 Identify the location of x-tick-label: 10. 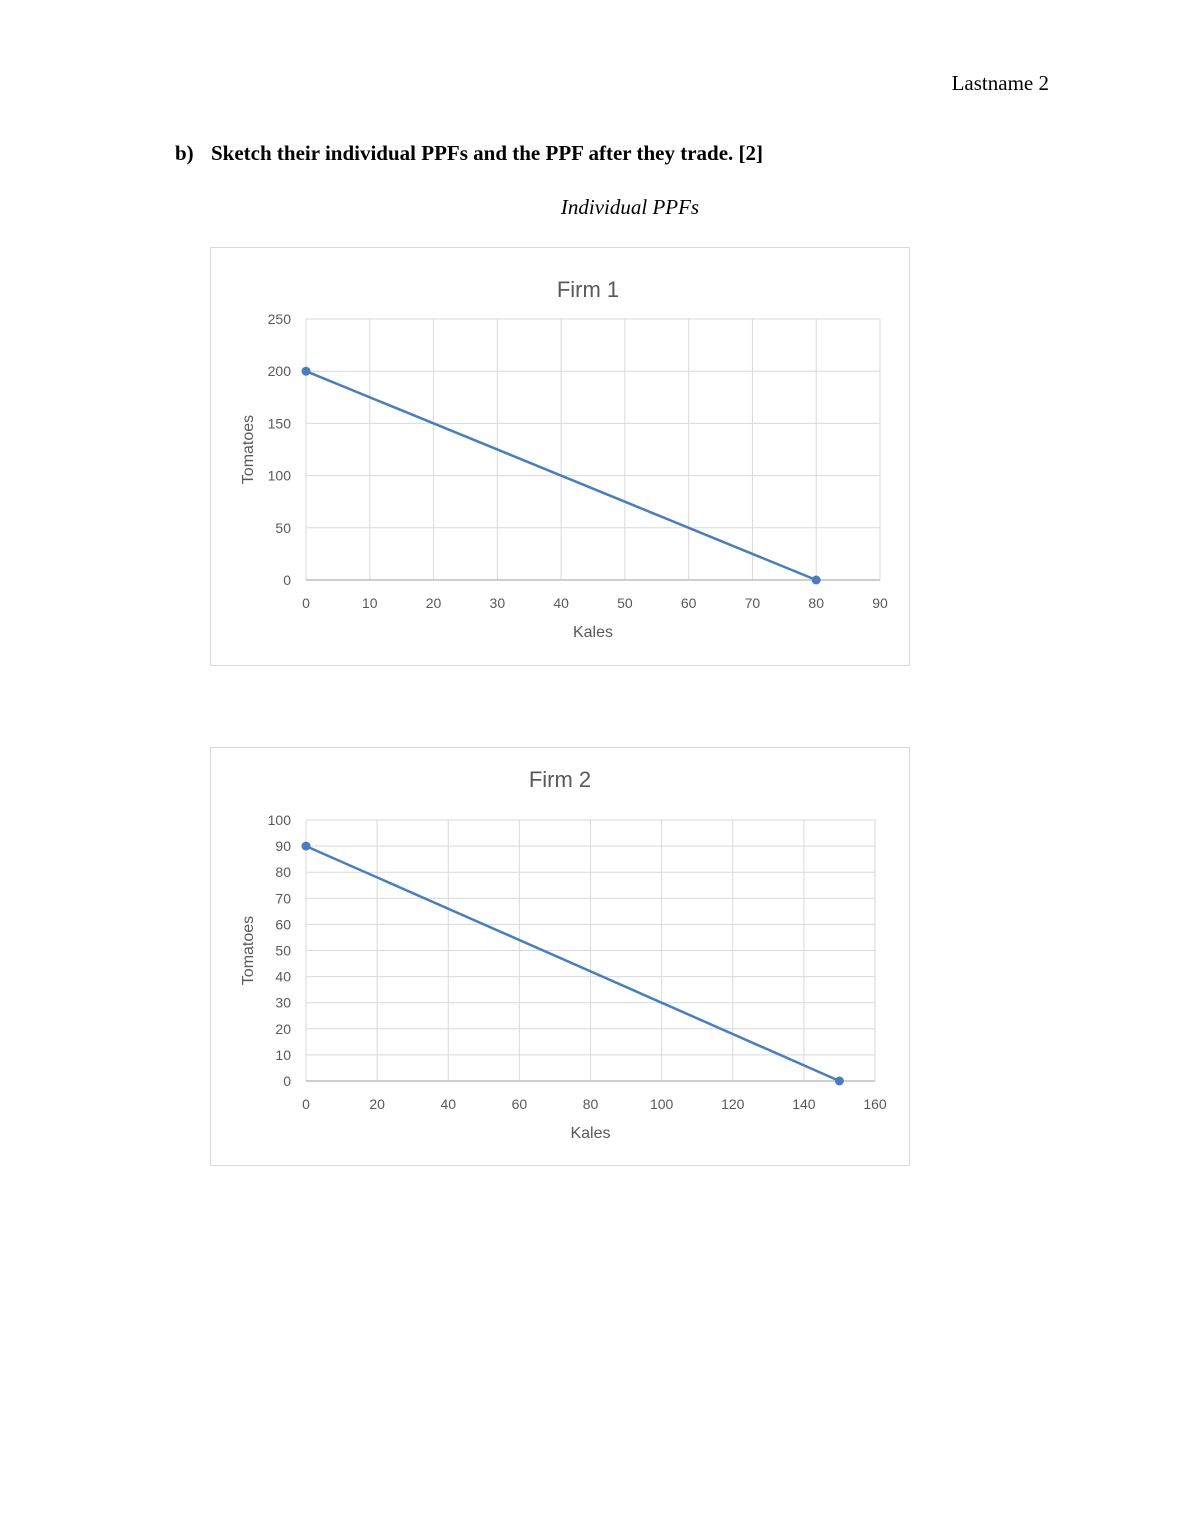
(370, 603).